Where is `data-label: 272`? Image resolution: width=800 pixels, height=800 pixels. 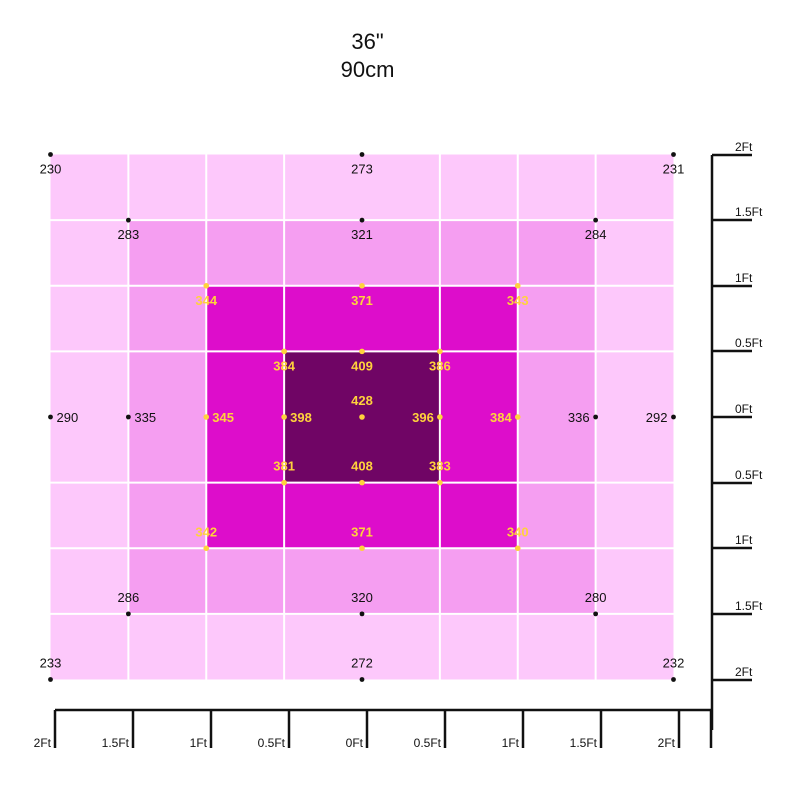
data-label: 272 is located at coordinates (362, 663).